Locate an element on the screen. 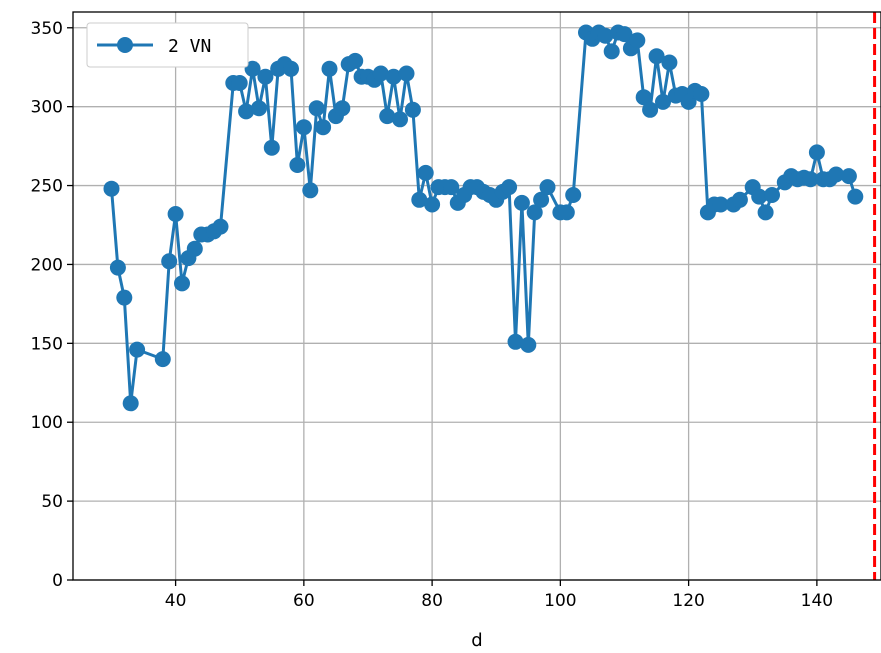  x-tick-label: 100 is located at coordinates (560, 601).